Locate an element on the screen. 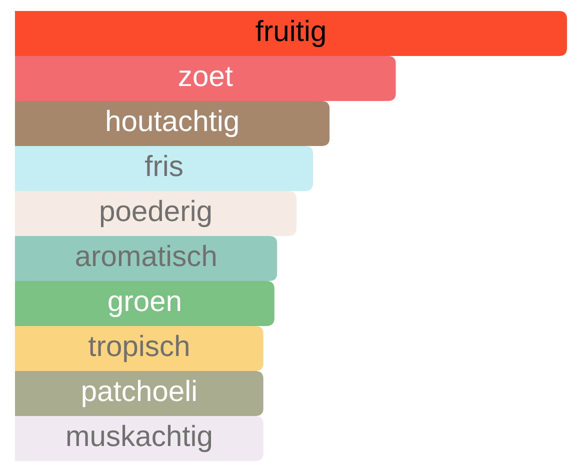  y-tick-label: groen is located at coordinates (144, 306).